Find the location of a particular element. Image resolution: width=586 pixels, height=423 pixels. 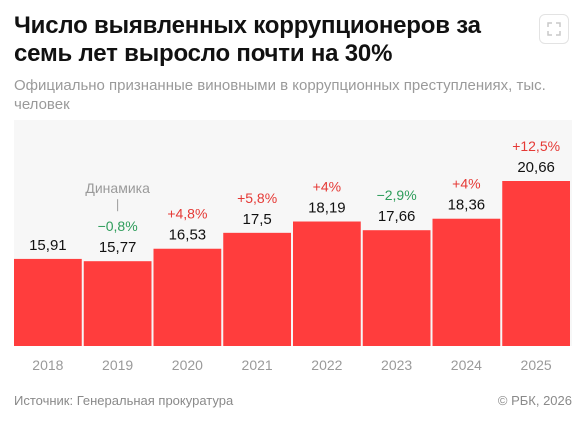

x-tick-2019: 2019 is located at coordinates (117, 365).